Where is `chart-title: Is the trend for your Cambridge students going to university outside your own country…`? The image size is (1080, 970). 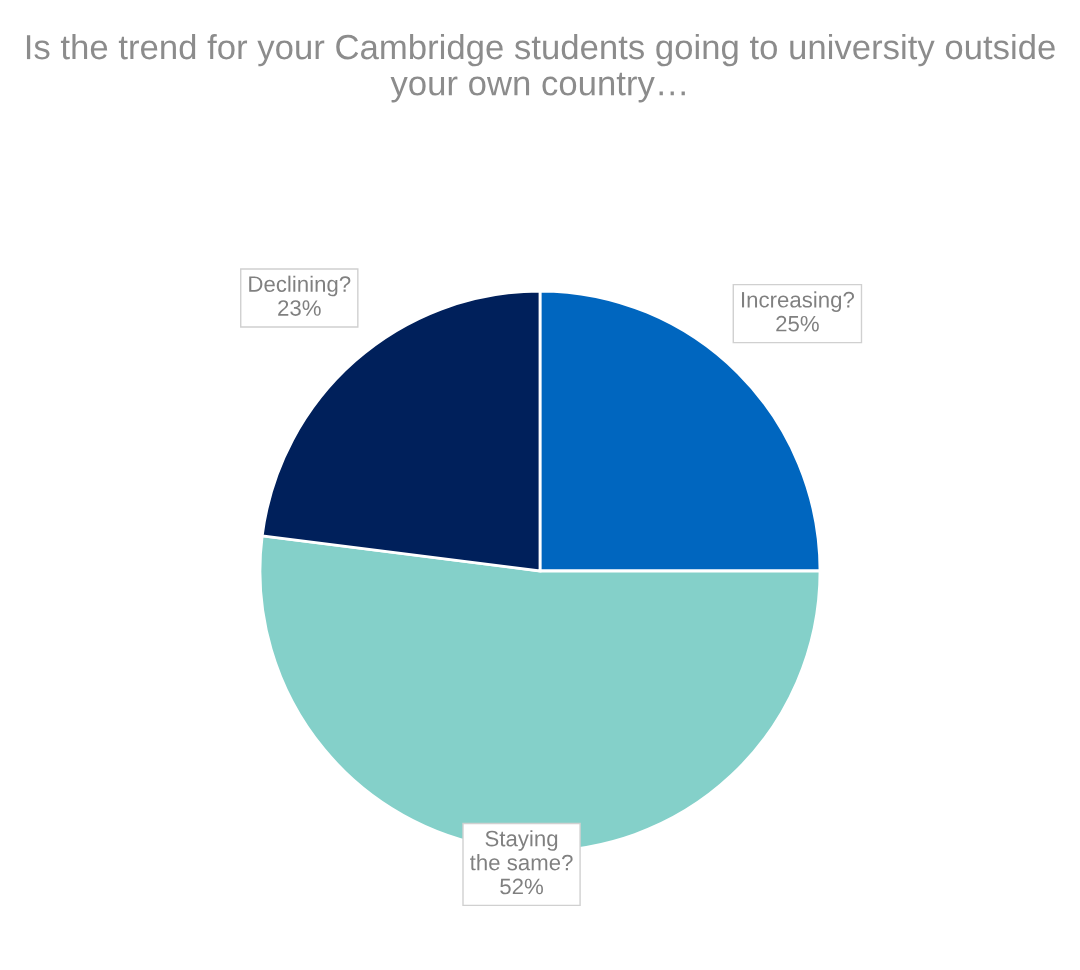 chart-title: Is the trend for your Cambridge students going to university outside your own country… is located at coordinates (540, 68).